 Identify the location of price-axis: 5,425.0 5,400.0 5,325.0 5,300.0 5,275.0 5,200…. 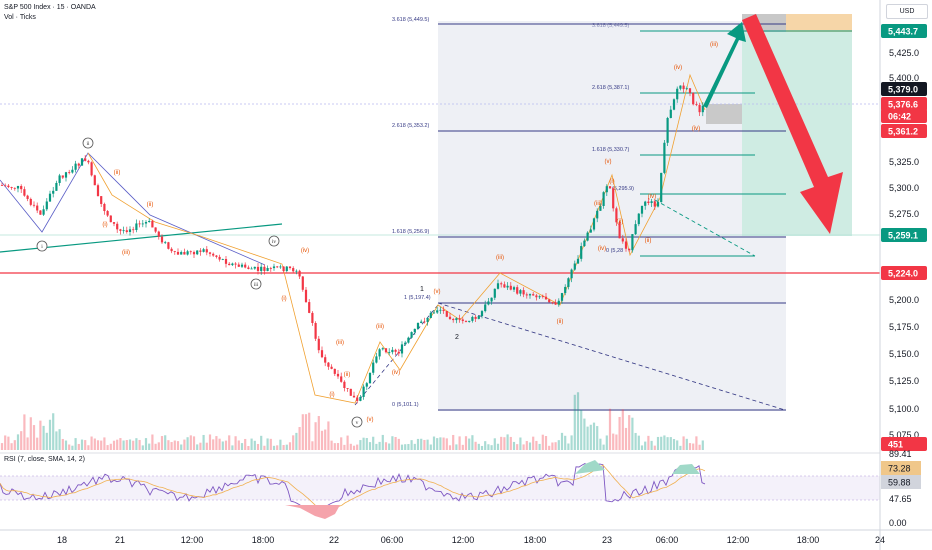
(904, 244).